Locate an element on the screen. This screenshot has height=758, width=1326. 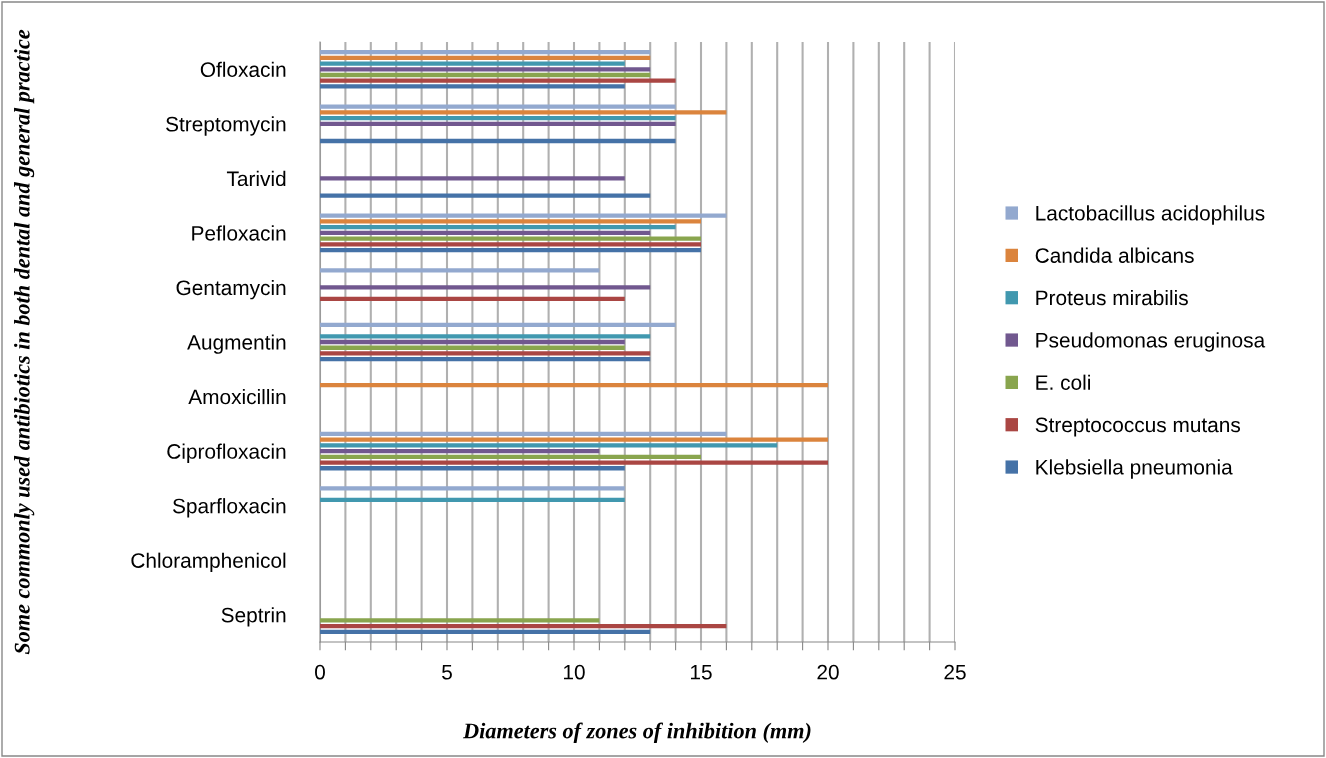
y-tick-label: Augmentin is located at coordinates (236, 344).